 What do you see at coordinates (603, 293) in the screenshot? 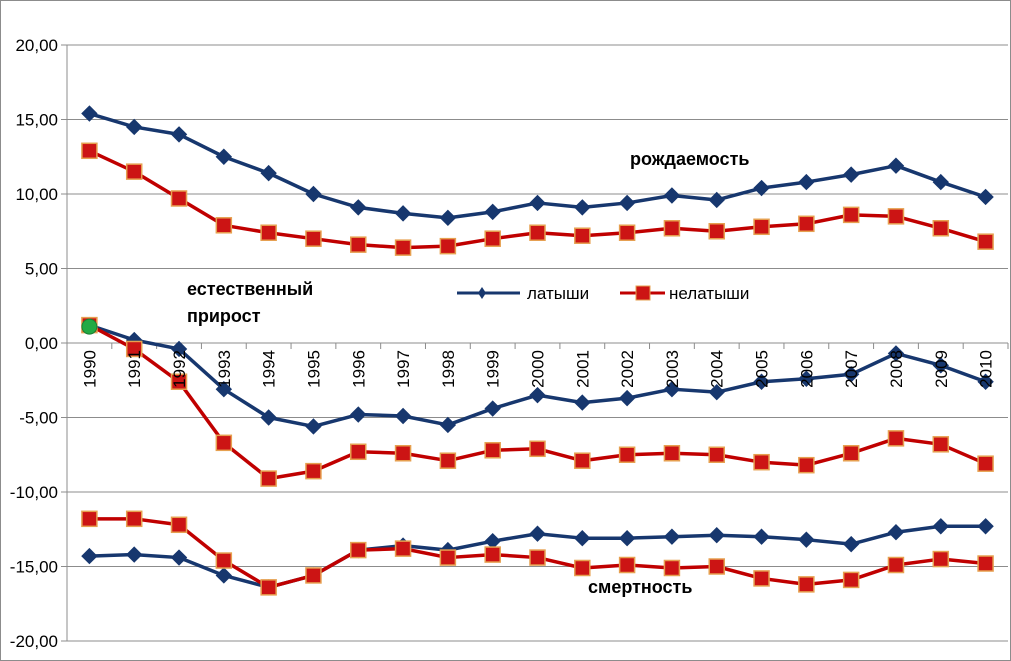
I see `legend: латыши нелатыши` at bounding box center [603, 293].